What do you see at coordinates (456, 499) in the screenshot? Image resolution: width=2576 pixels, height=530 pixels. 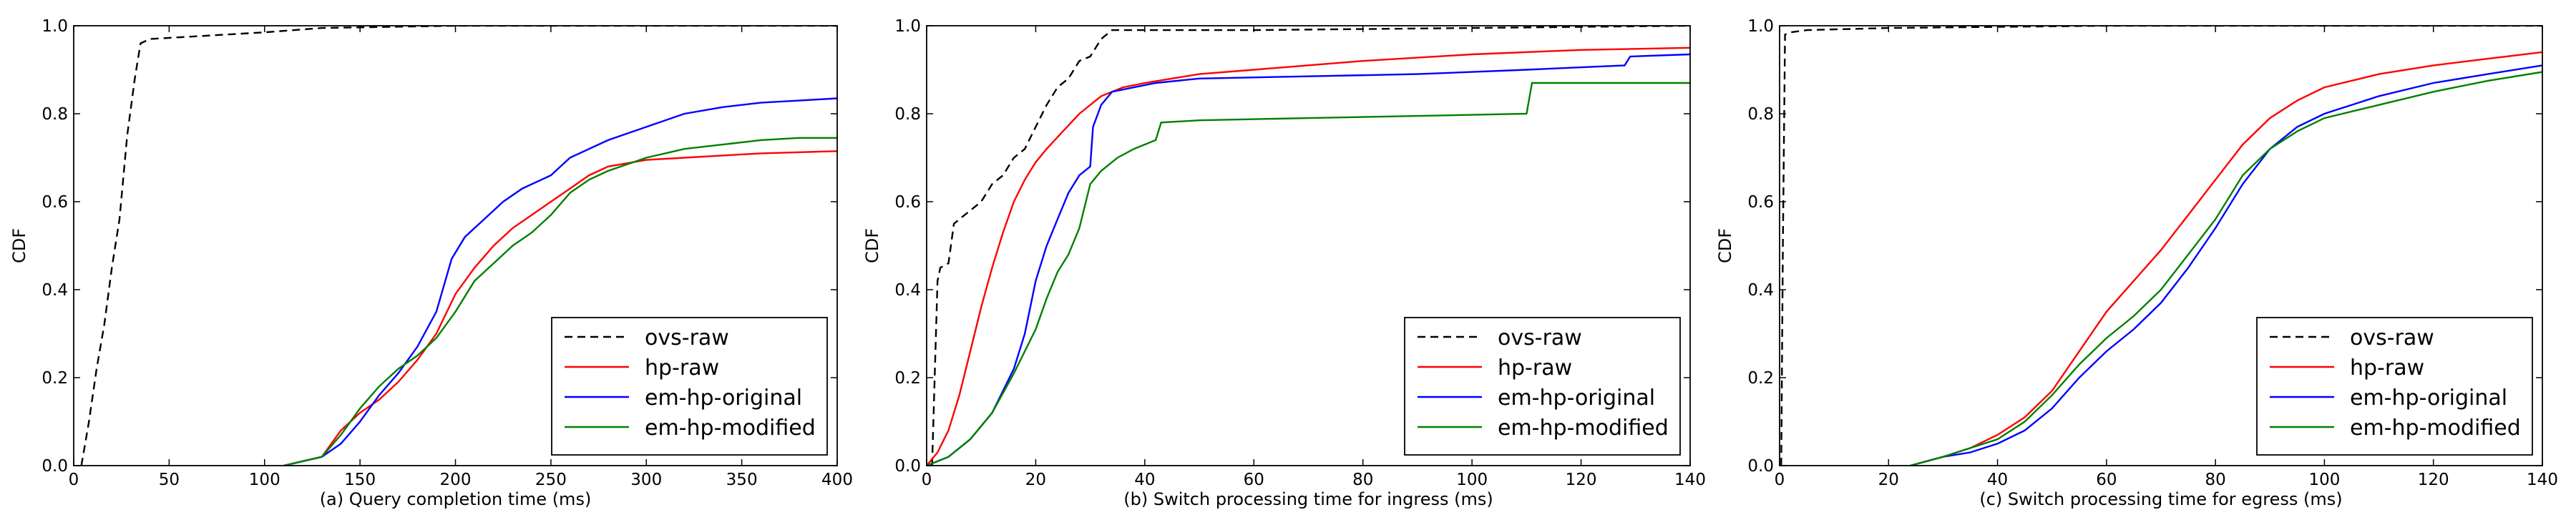 I see `x-axis-label: (a) Query completion time (ms)` at bounding box center [456, 499].